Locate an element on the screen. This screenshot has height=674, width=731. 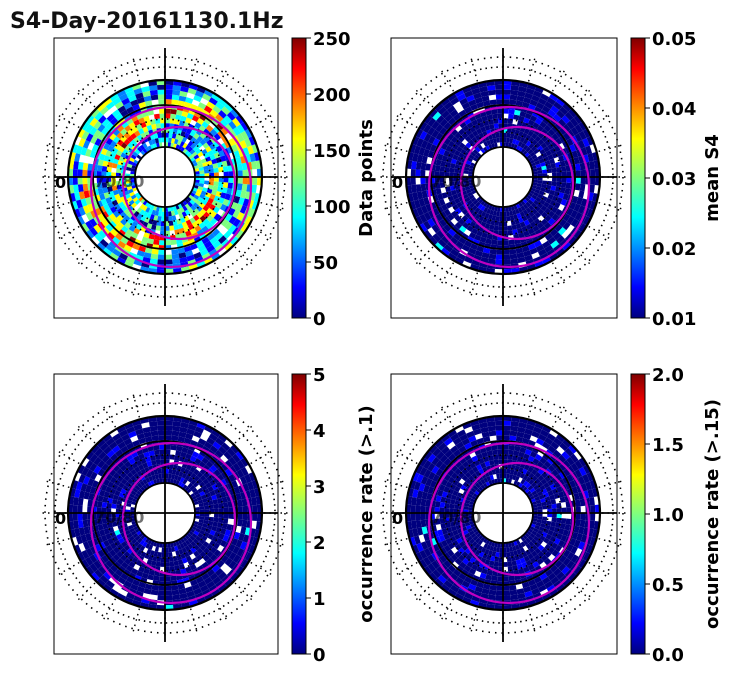
magenta-contour is located at coordinates (517, 183).